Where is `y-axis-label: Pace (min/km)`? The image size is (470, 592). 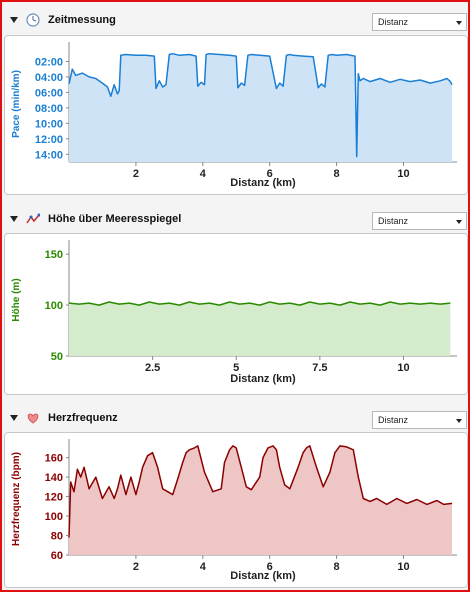 y-axis-label: Pace (min/km) is located at coordinates (16, 104).